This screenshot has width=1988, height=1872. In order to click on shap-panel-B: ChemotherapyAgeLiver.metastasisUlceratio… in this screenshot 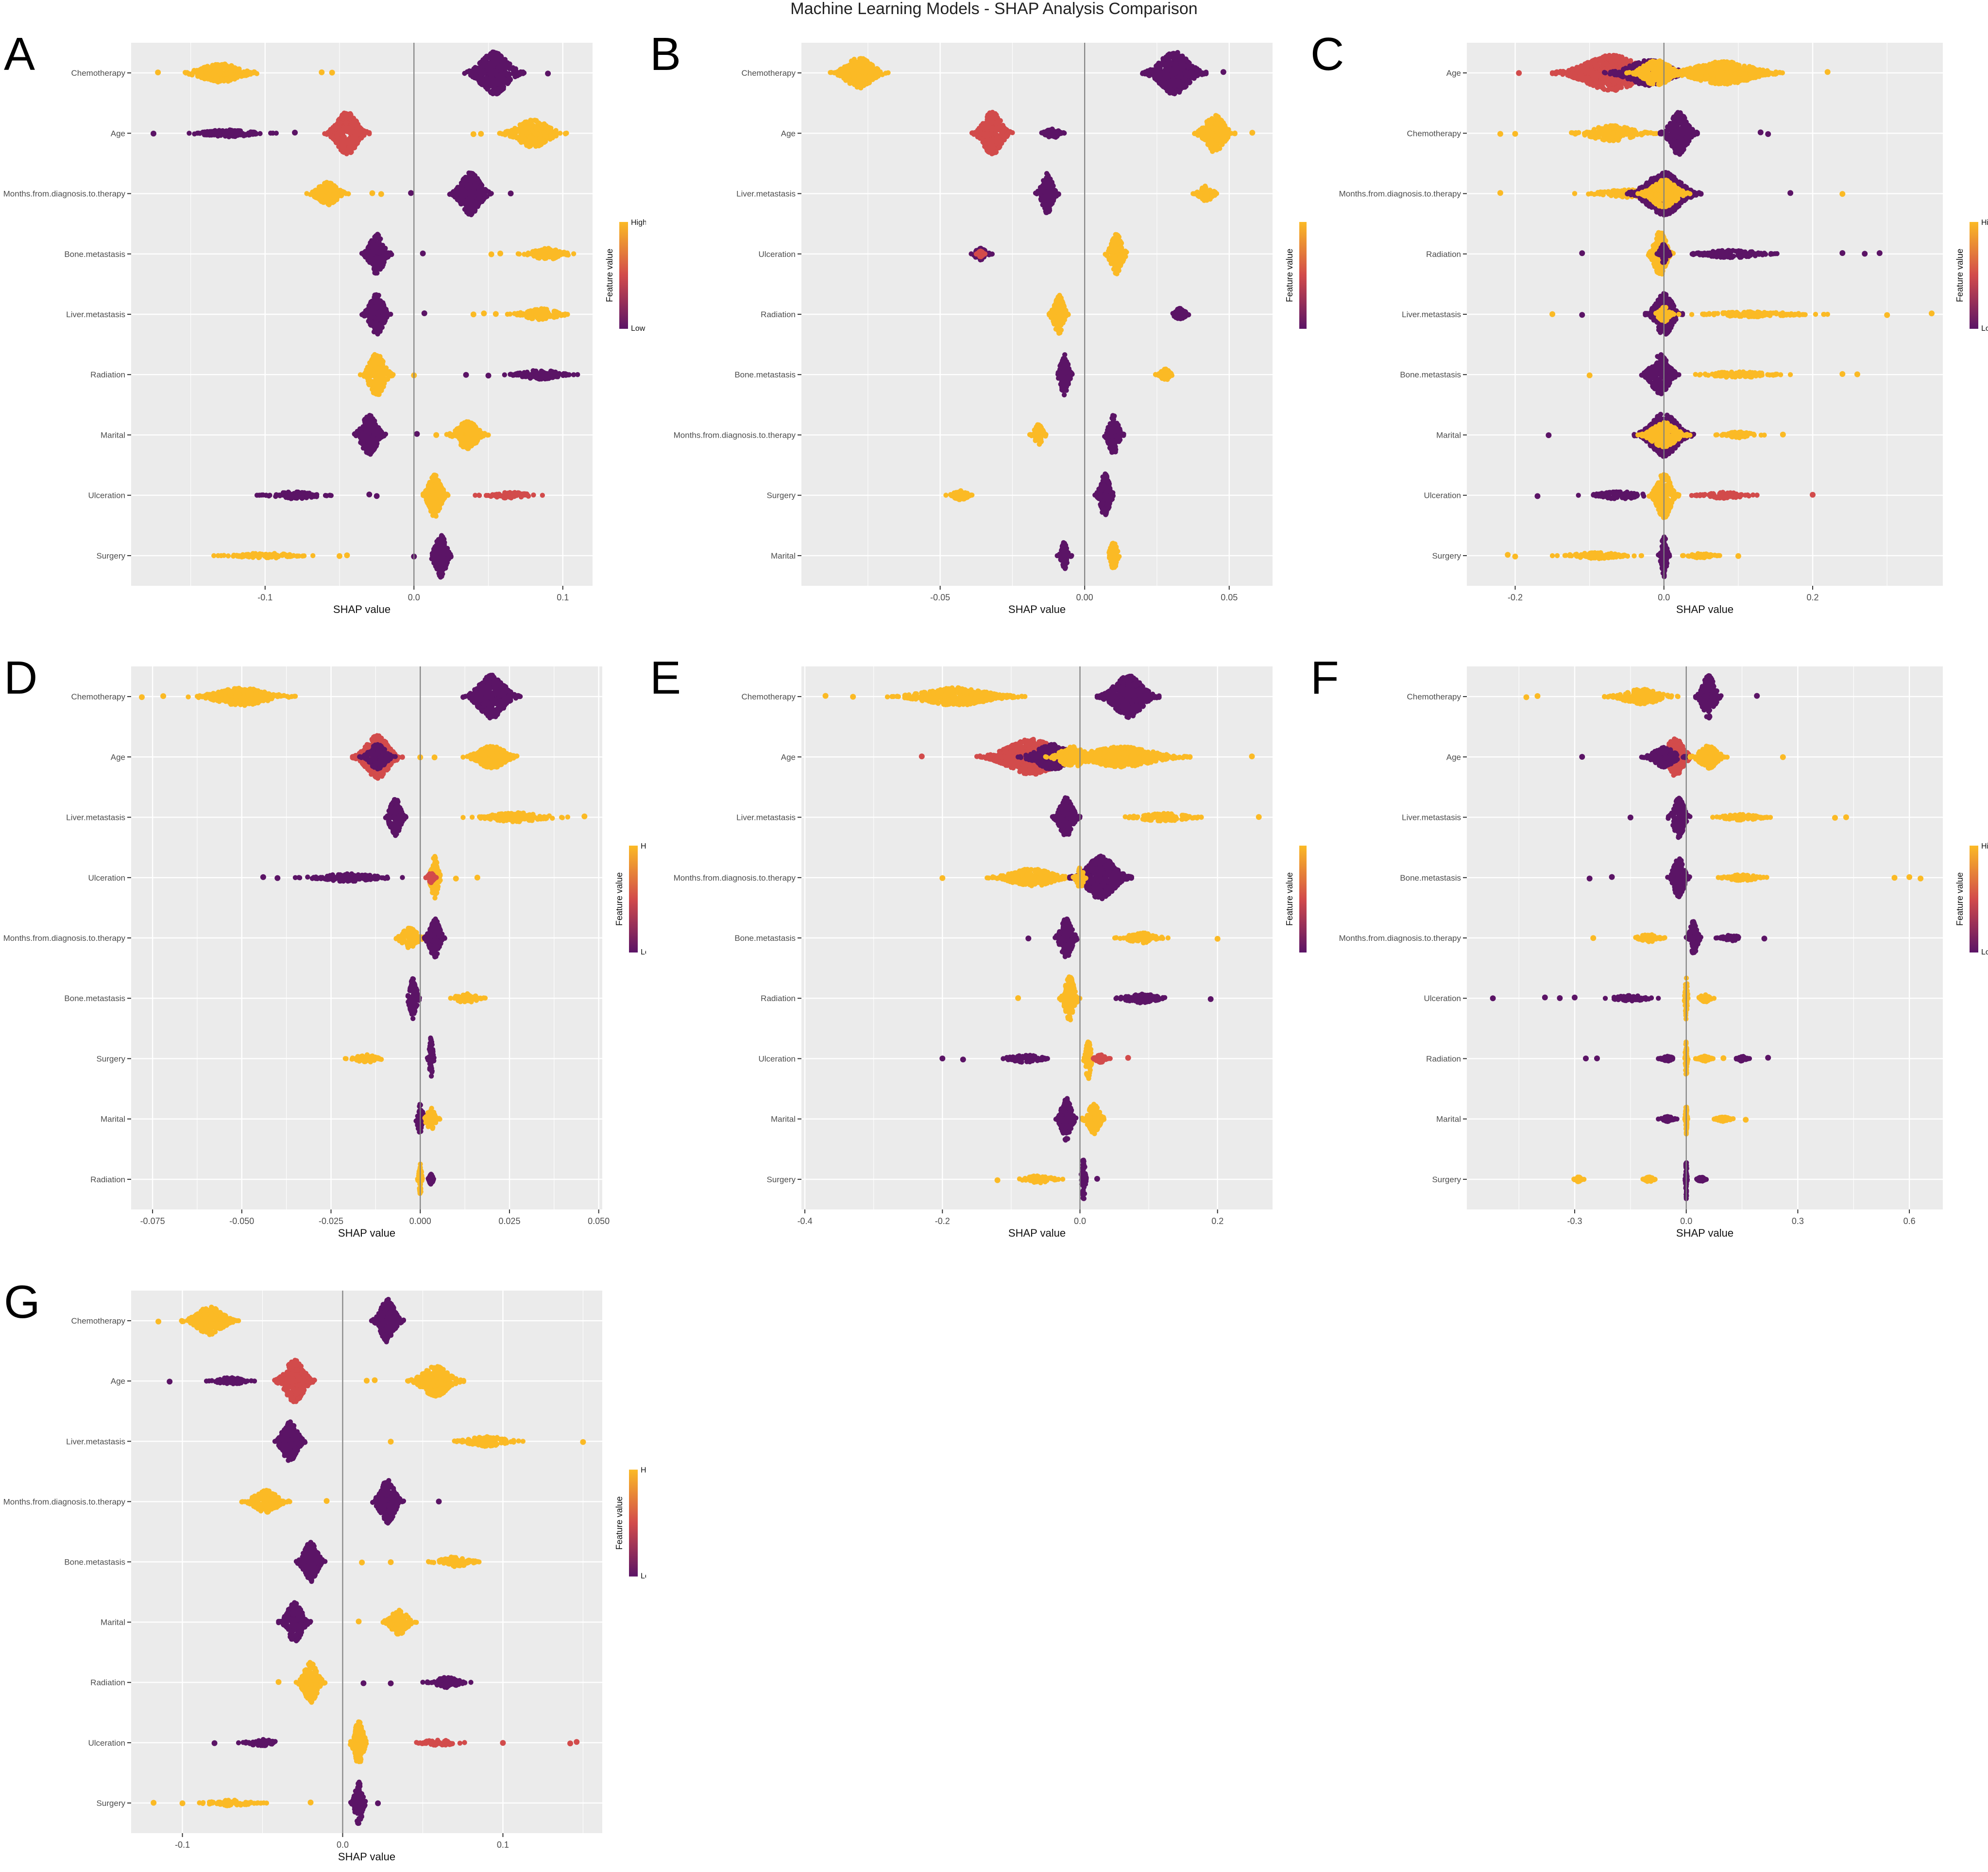, I will do `click(979, 321)`.